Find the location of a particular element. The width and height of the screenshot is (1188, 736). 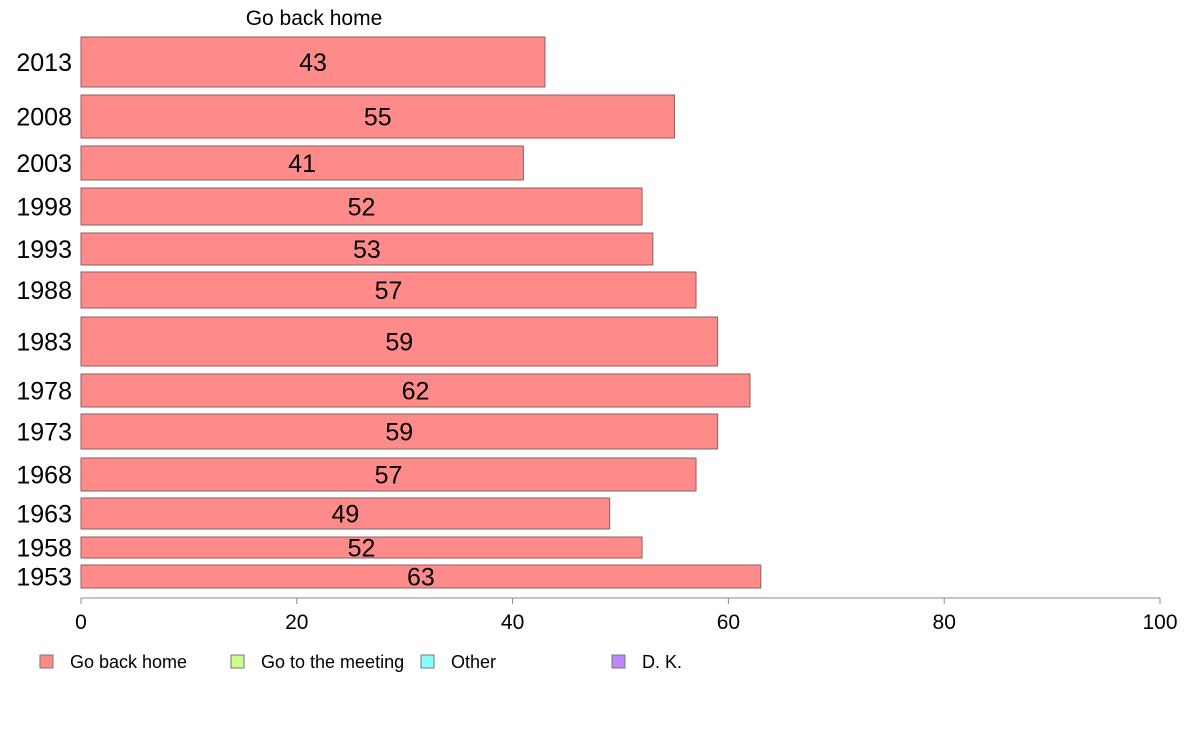

value-label-2013: 43 is located at coordinates (313, 63).